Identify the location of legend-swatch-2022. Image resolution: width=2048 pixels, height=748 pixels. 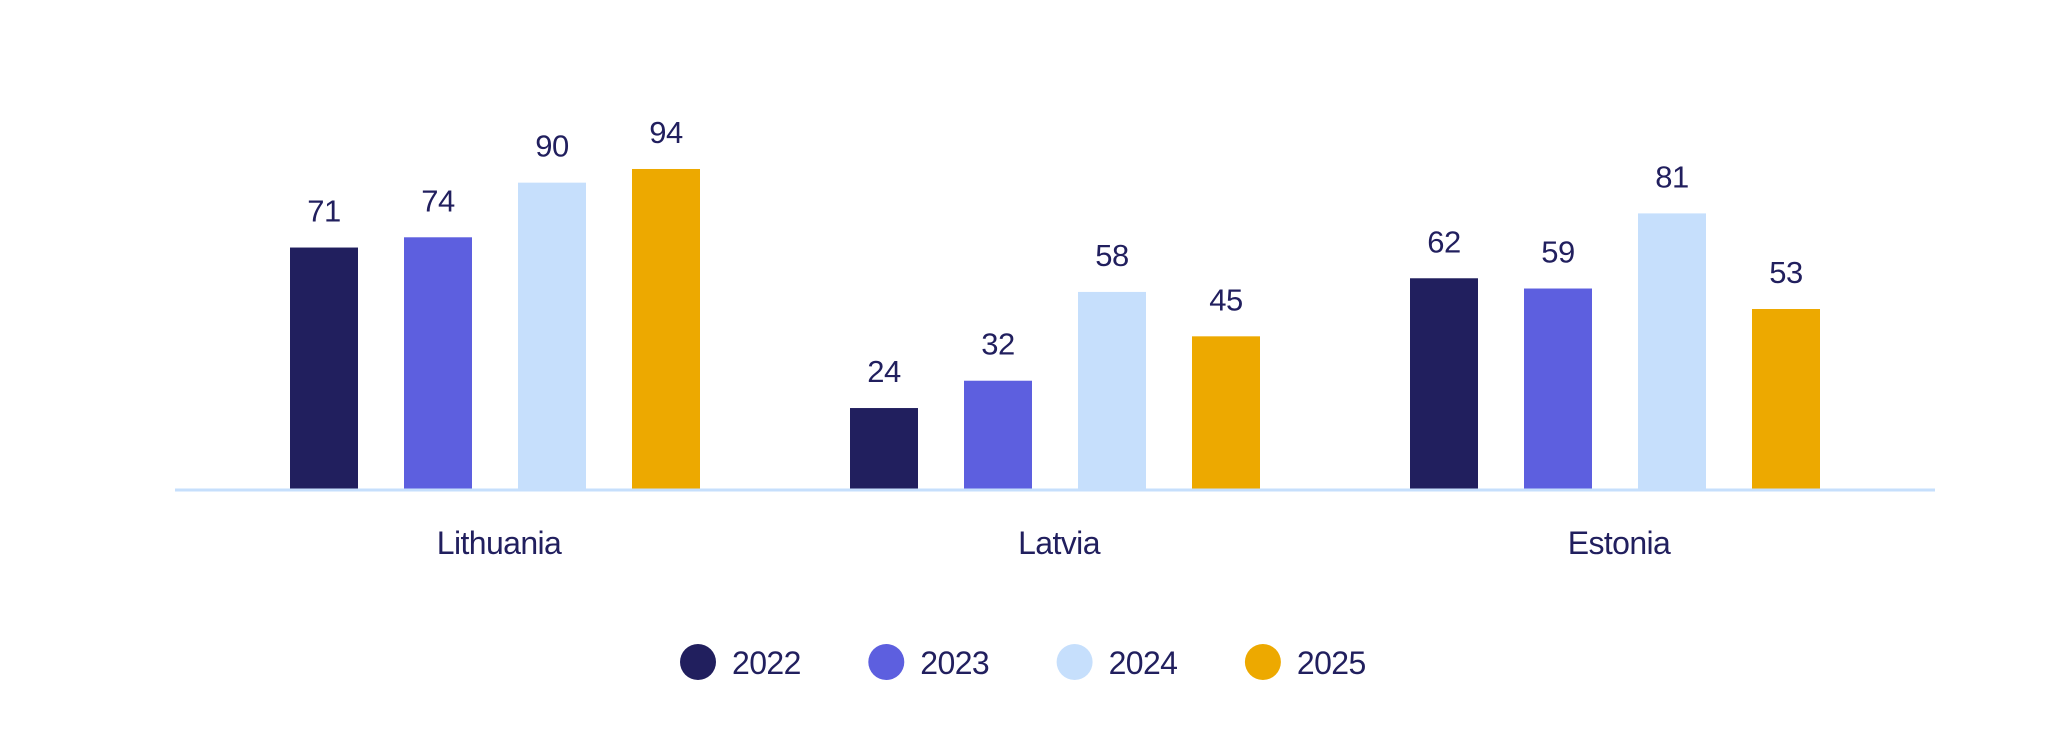
(698, 662).